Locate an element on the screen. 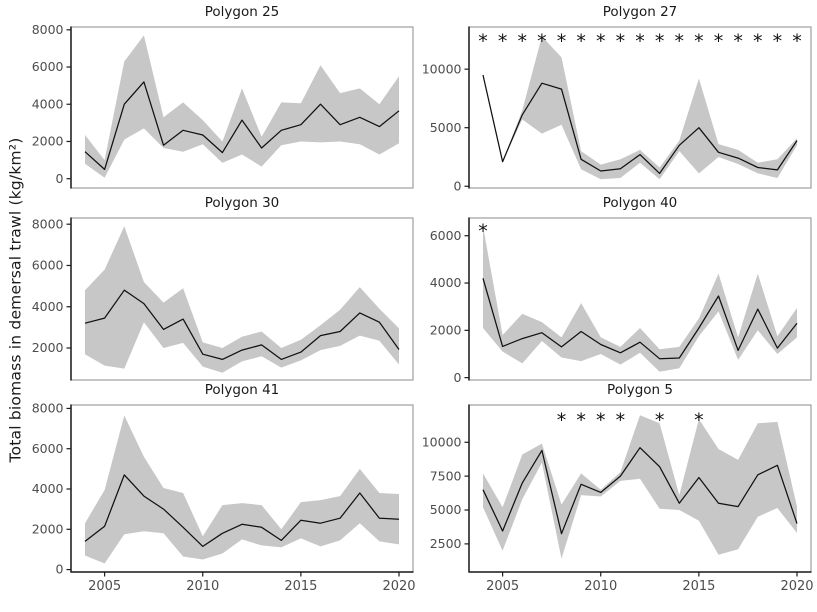 This screenshot has height=612, width=817. panel-title-polygon-27: Polygon 27 is located at coordinates (640, 12).